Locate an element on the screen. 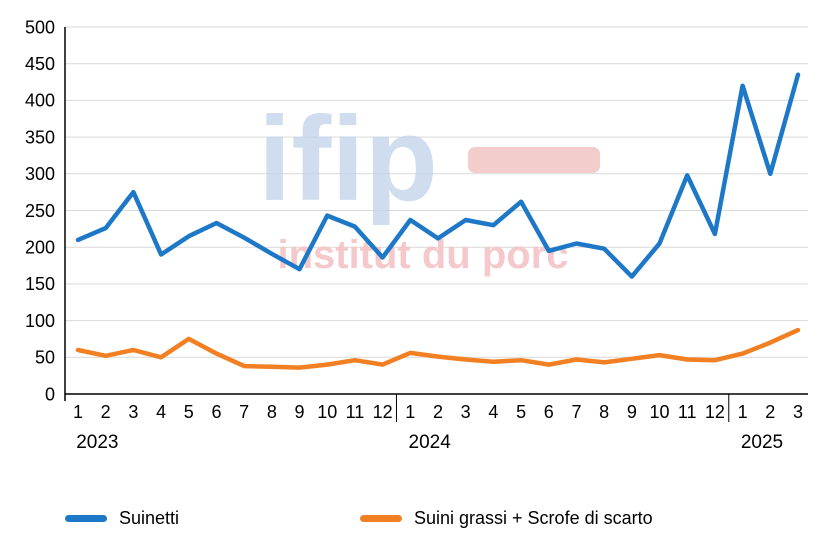 This screenshot has height=551, width=820. y-tick-label: 350 is located at coordinates (40, 137).